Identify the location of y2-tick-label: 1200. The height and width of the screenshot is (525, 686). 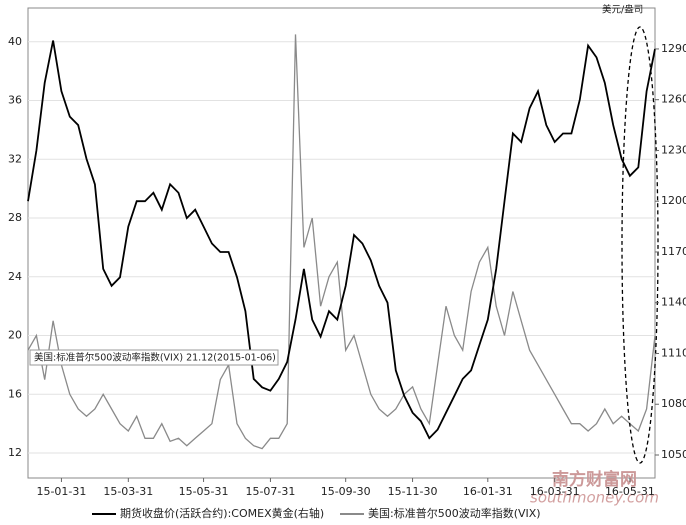
(673, 200).